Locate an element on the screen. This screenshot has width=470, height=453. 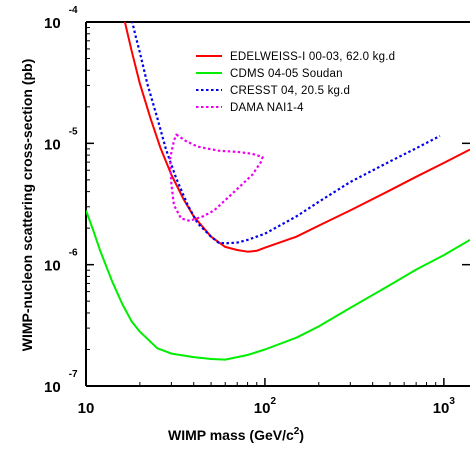
legend-label: CDMS 04-05 Soudan is located at coordinates (286, 74).